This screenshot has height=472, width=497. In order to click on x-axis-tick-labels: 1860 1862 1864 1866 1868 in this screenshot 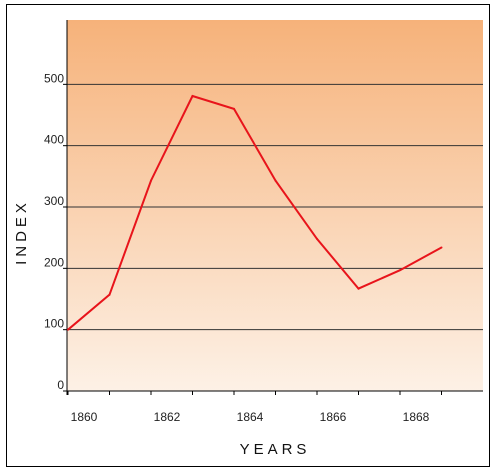, I will do `click(250, 417)`.